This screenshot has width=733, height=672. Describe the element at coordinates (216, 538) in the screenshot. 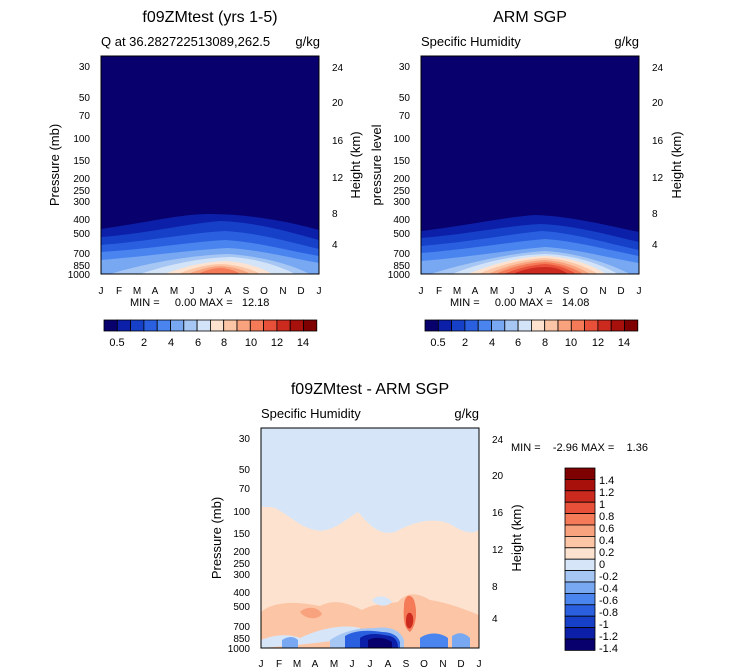

I see `pressure-axis-label: Pressure (mb)` at that location.